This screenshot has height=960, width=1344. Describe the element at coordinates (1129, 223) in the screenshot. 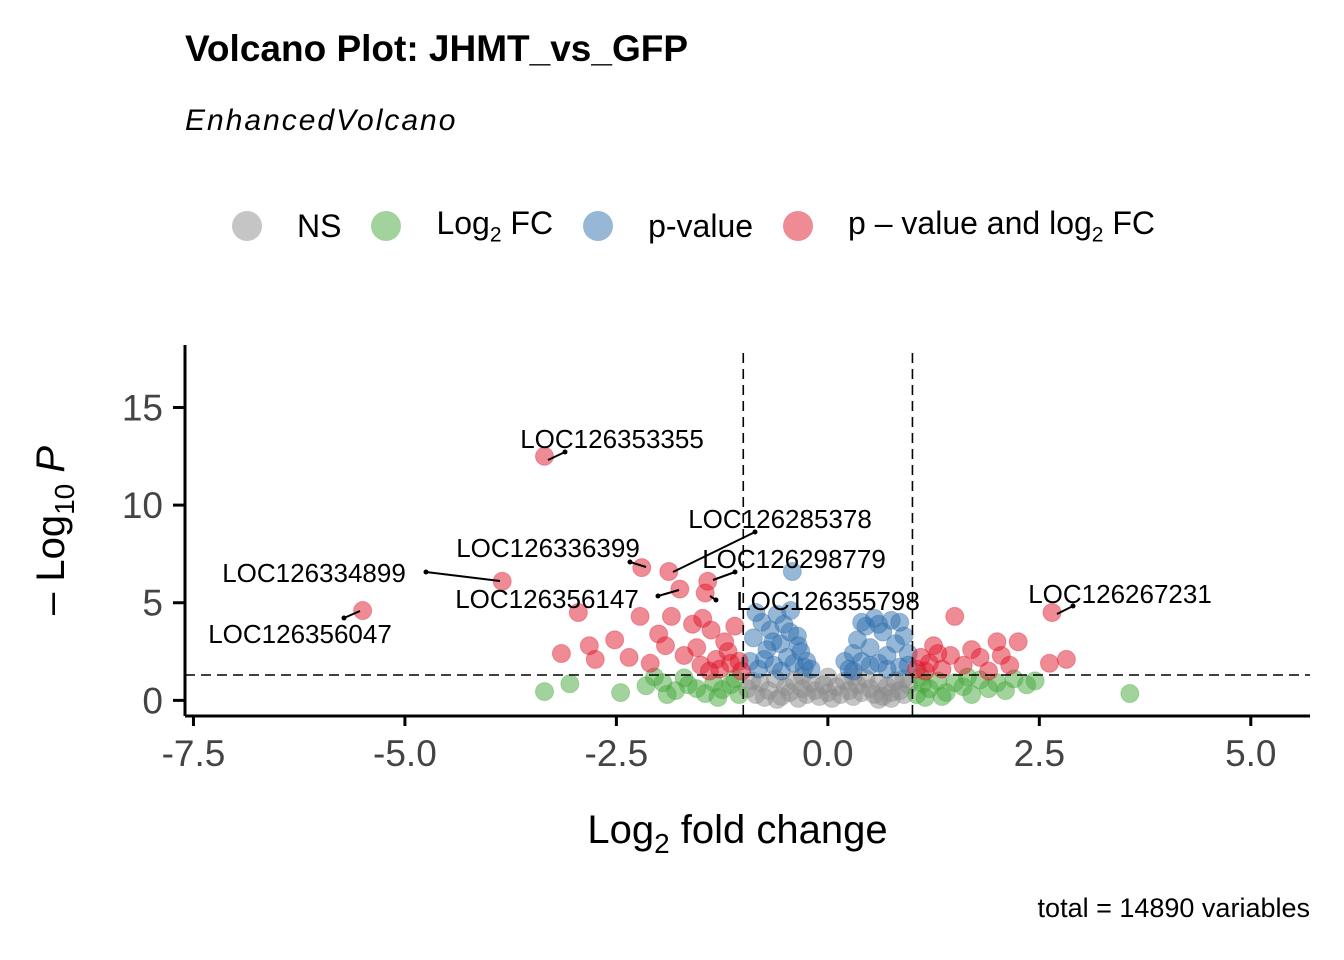

I see `legend-label-both-rest: FC` at that location.